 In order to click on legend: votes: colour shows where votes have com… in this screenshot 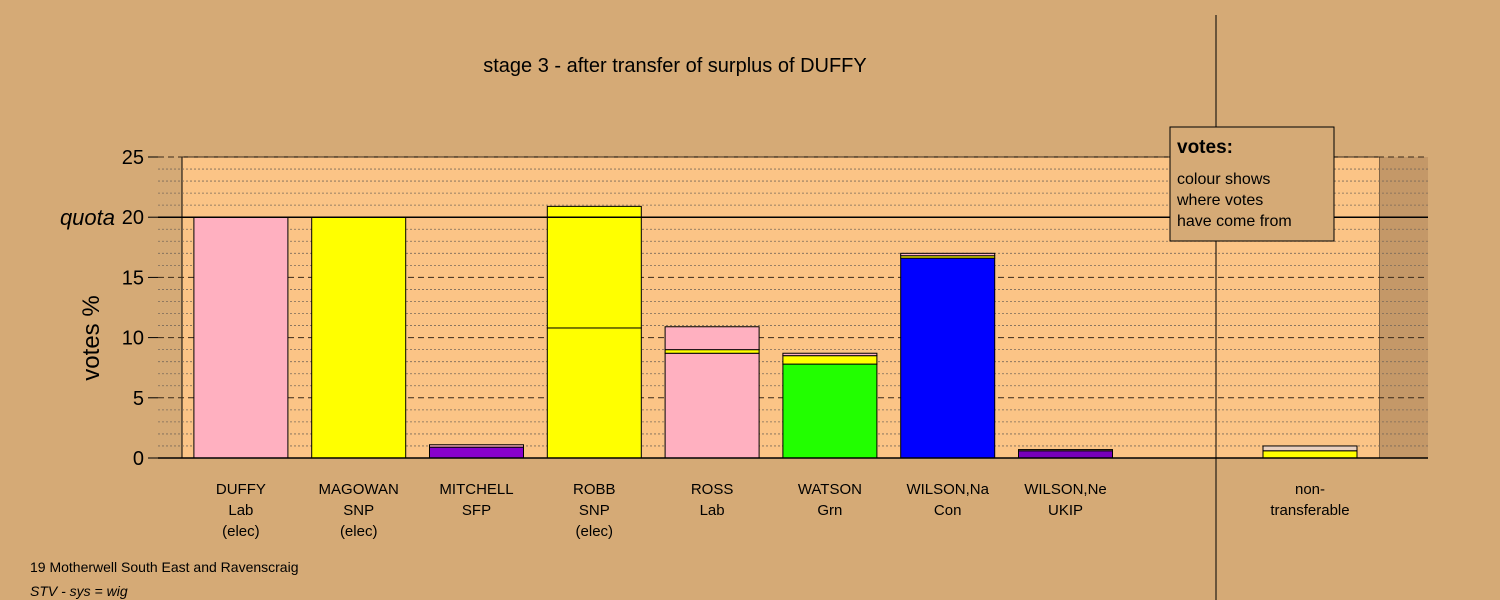, I will do `click(1252, 184)`.